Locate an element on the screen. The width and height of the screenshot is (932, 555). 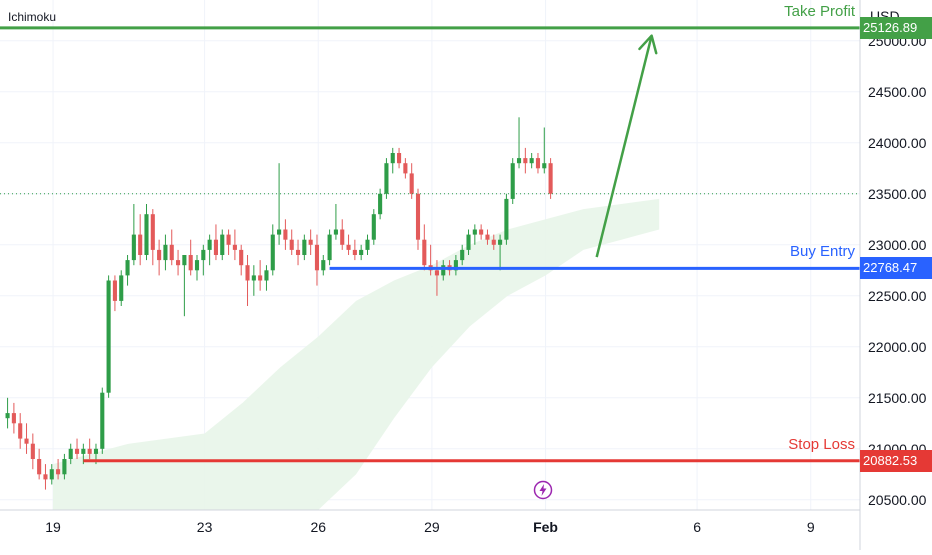
take-profit-label: Take Profit is located at coordinates (819, 11).